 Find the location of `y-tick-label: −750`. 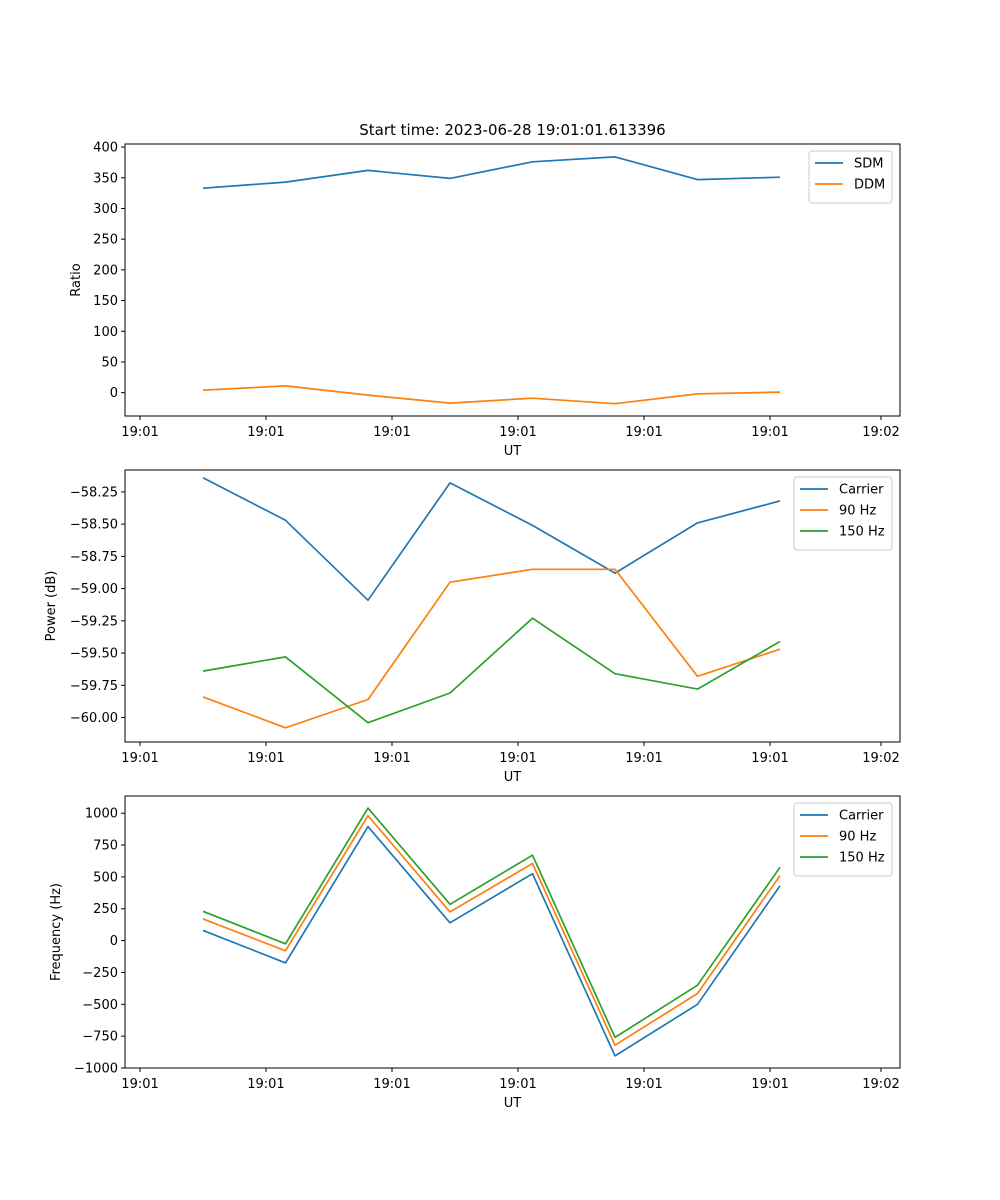

y-tick-label: −750 is located at coordinates (100, 1037).